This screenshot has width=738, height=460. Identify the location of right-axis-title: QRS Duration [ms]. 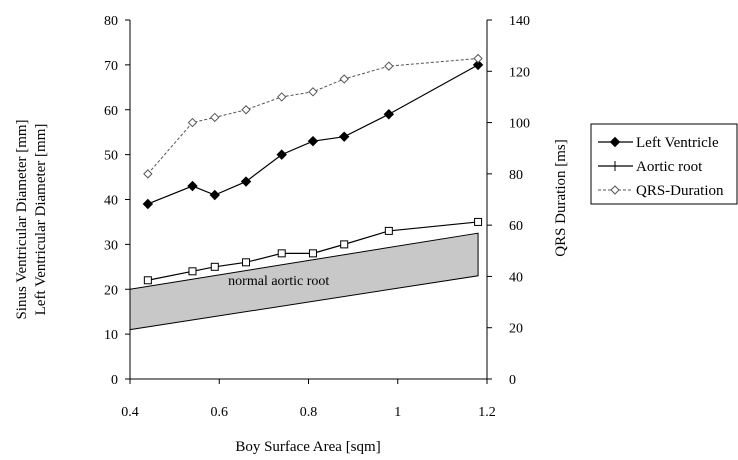
(561, 198).